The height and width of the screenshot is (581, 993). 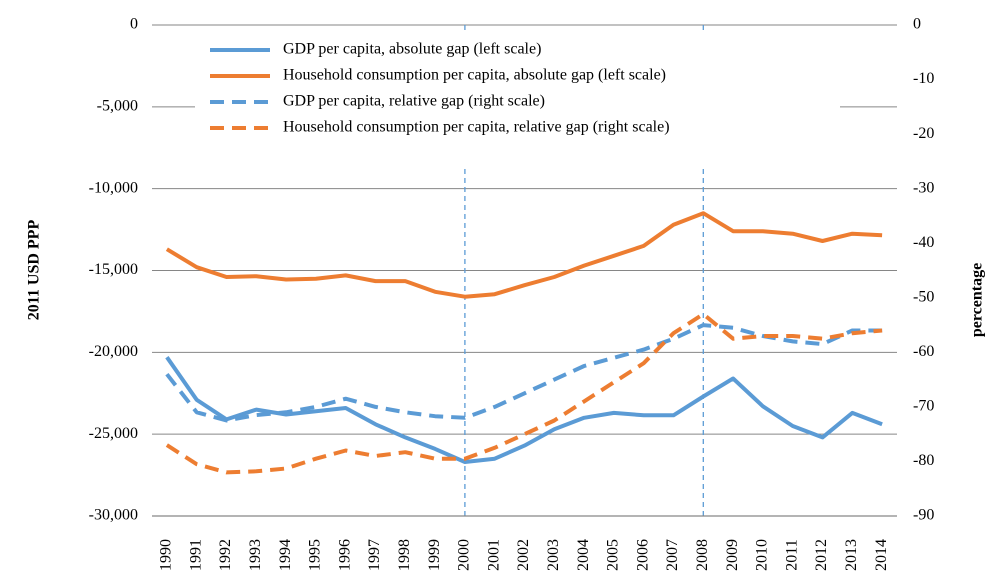 I want to click on y2-tick-label: 0, so click(x=917, y=24).